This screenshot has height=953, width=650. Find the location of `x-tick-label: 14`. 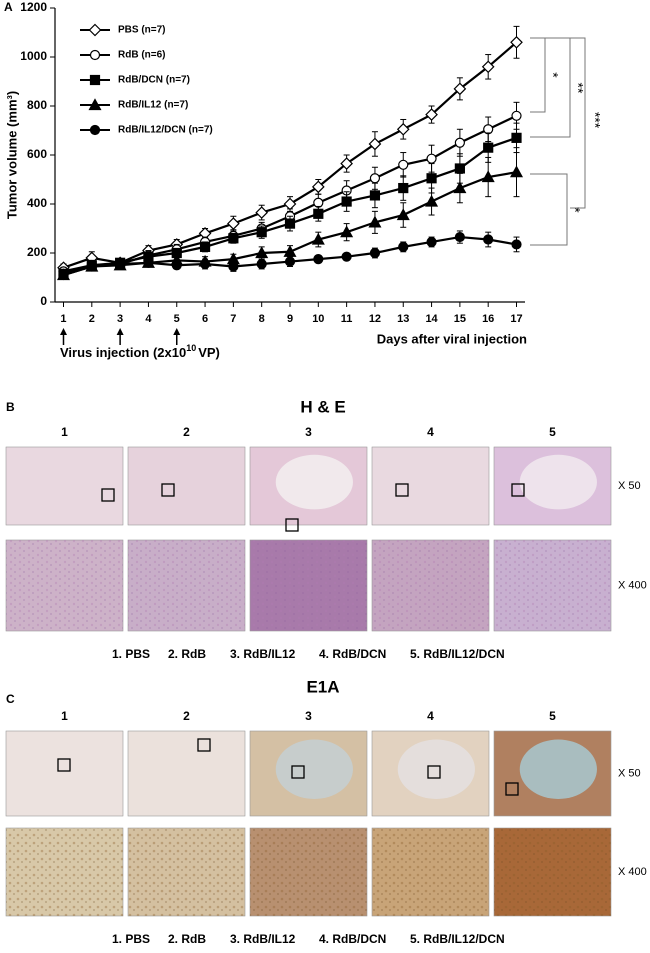

x-tick-label: 14 is located at coordinates (431, 319).